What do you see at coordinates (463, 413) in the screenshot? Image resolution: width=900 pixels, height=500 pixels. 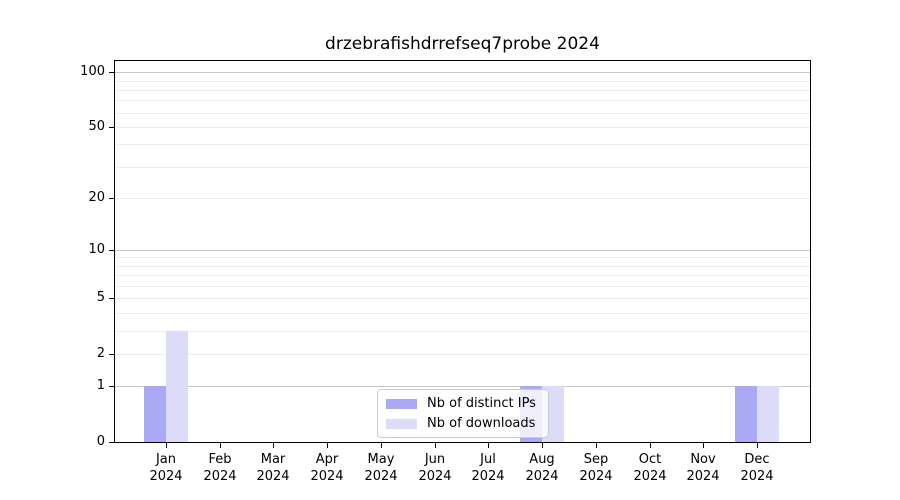 I see `legend: Nb of distinct IPs Nb of downloads` at bounding box center [463, 413].